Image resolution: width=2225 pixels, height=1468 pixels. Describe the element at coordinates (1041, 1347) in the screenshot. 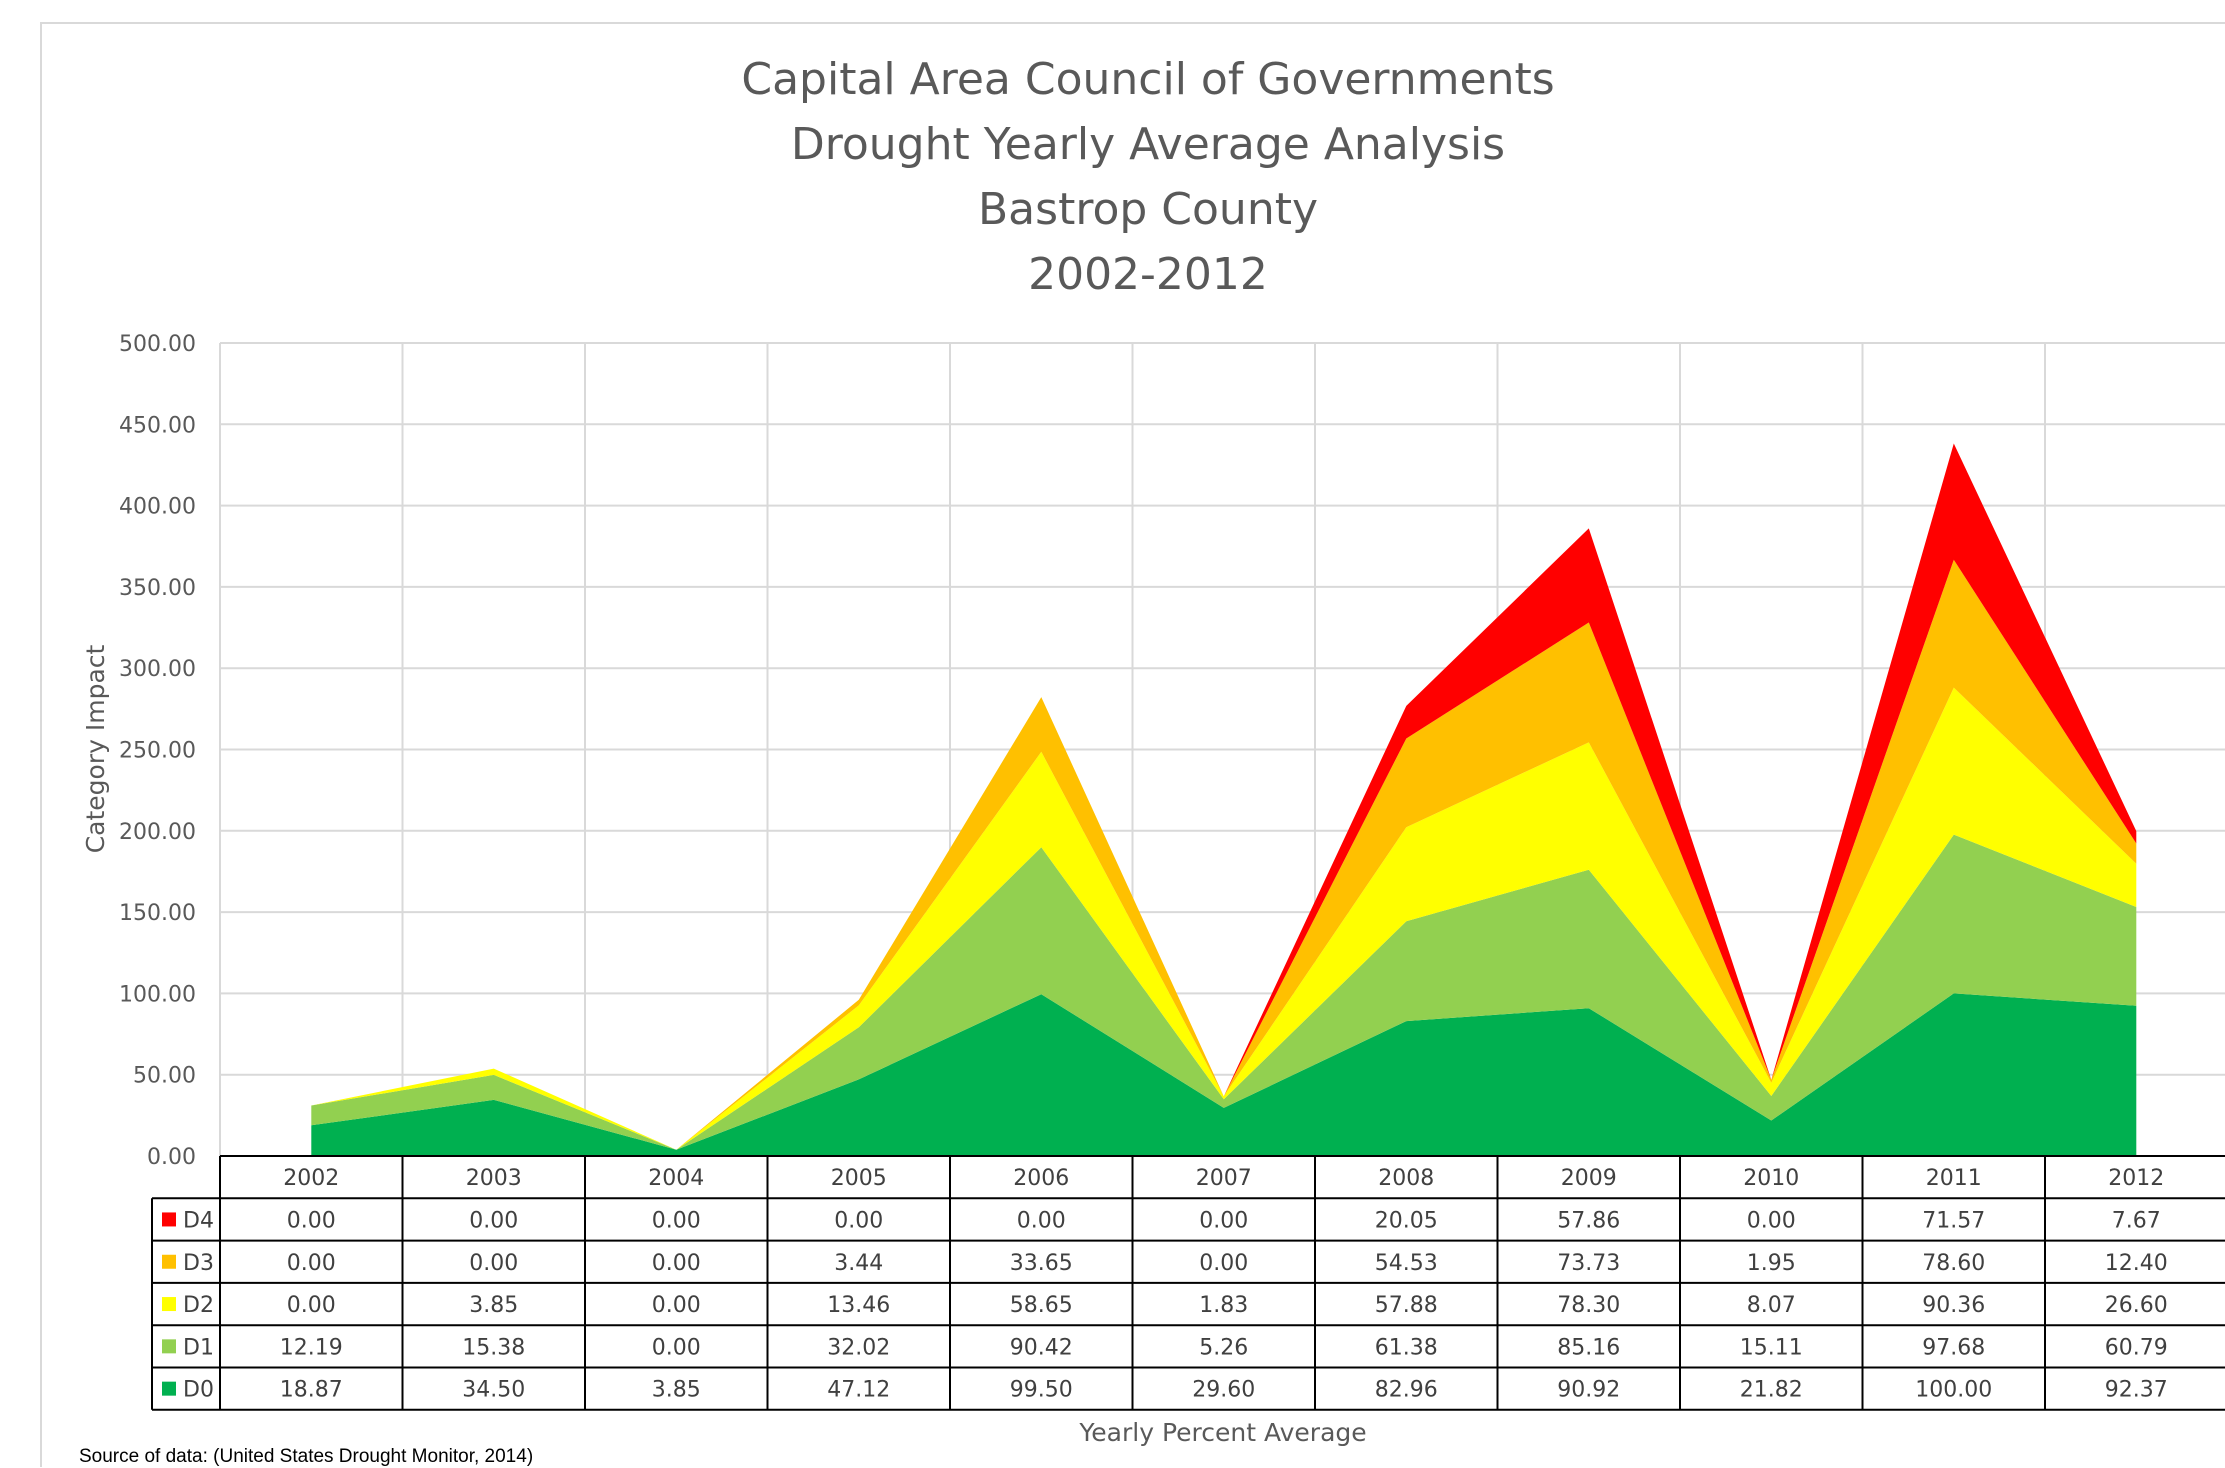

I see `table-cell: 90.42` at that location.